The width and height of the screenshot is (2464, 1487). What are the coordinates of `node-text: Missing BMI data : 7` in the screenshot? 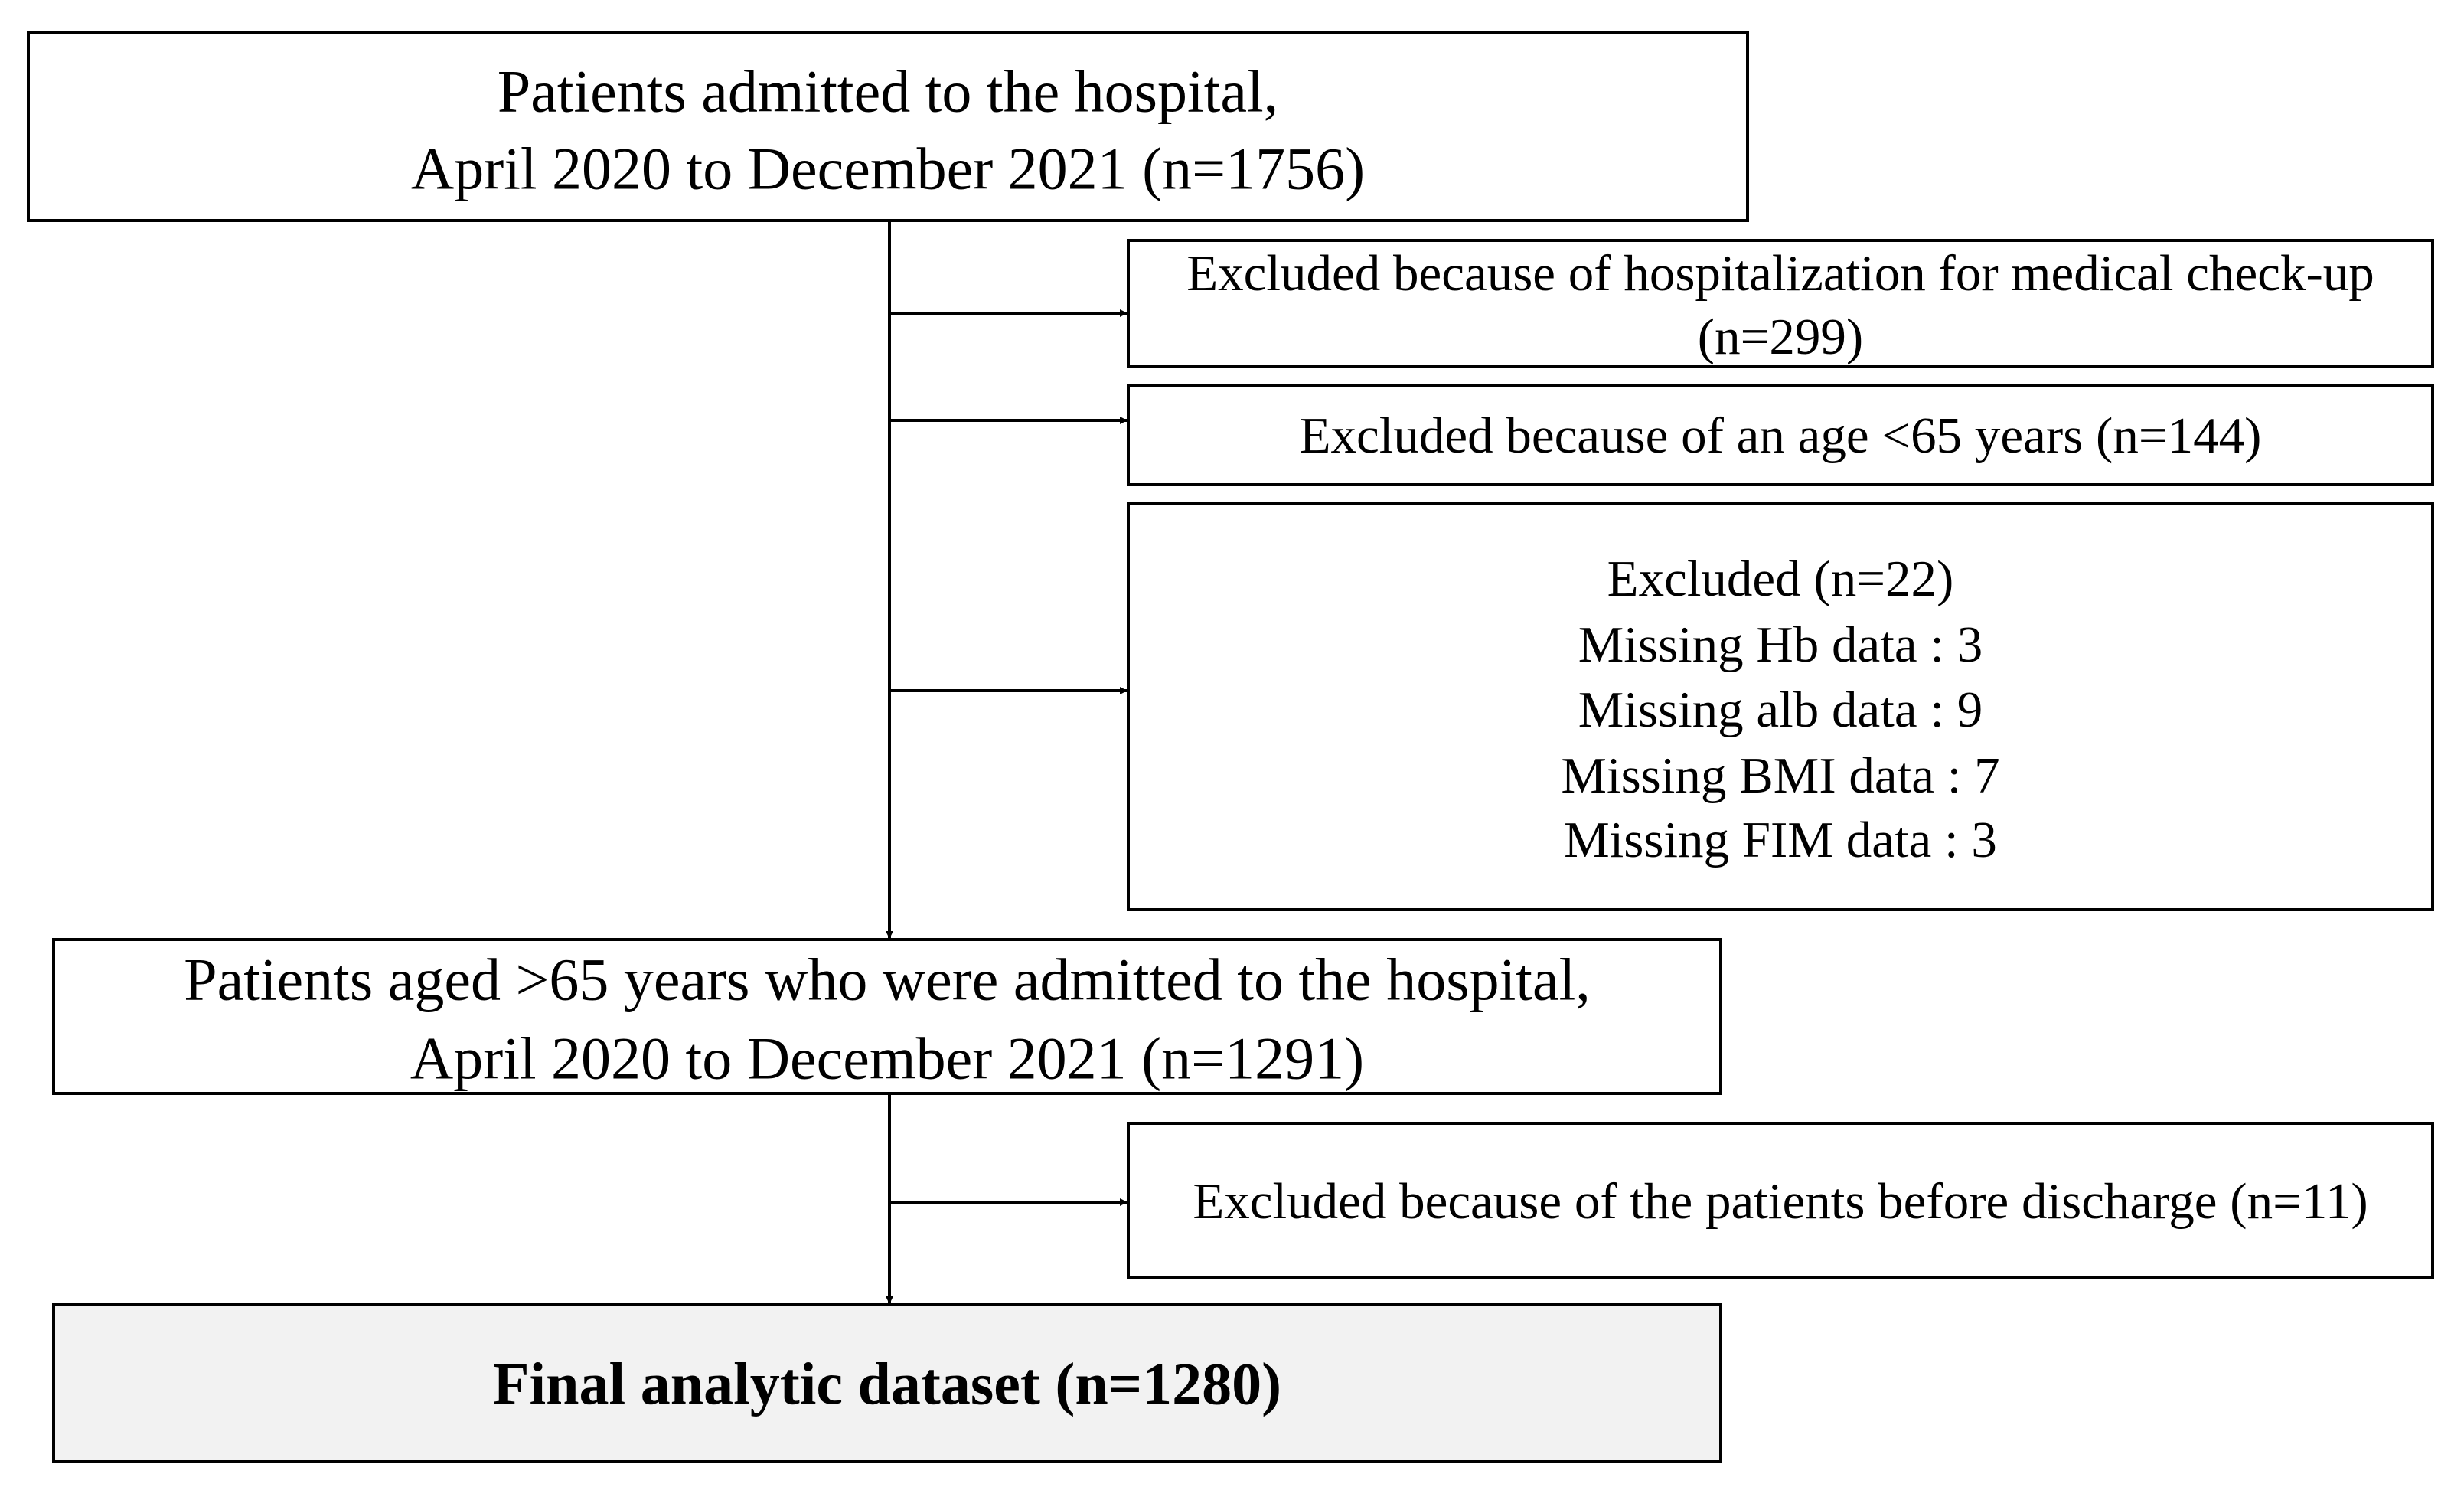 It's located at (1780, 776).